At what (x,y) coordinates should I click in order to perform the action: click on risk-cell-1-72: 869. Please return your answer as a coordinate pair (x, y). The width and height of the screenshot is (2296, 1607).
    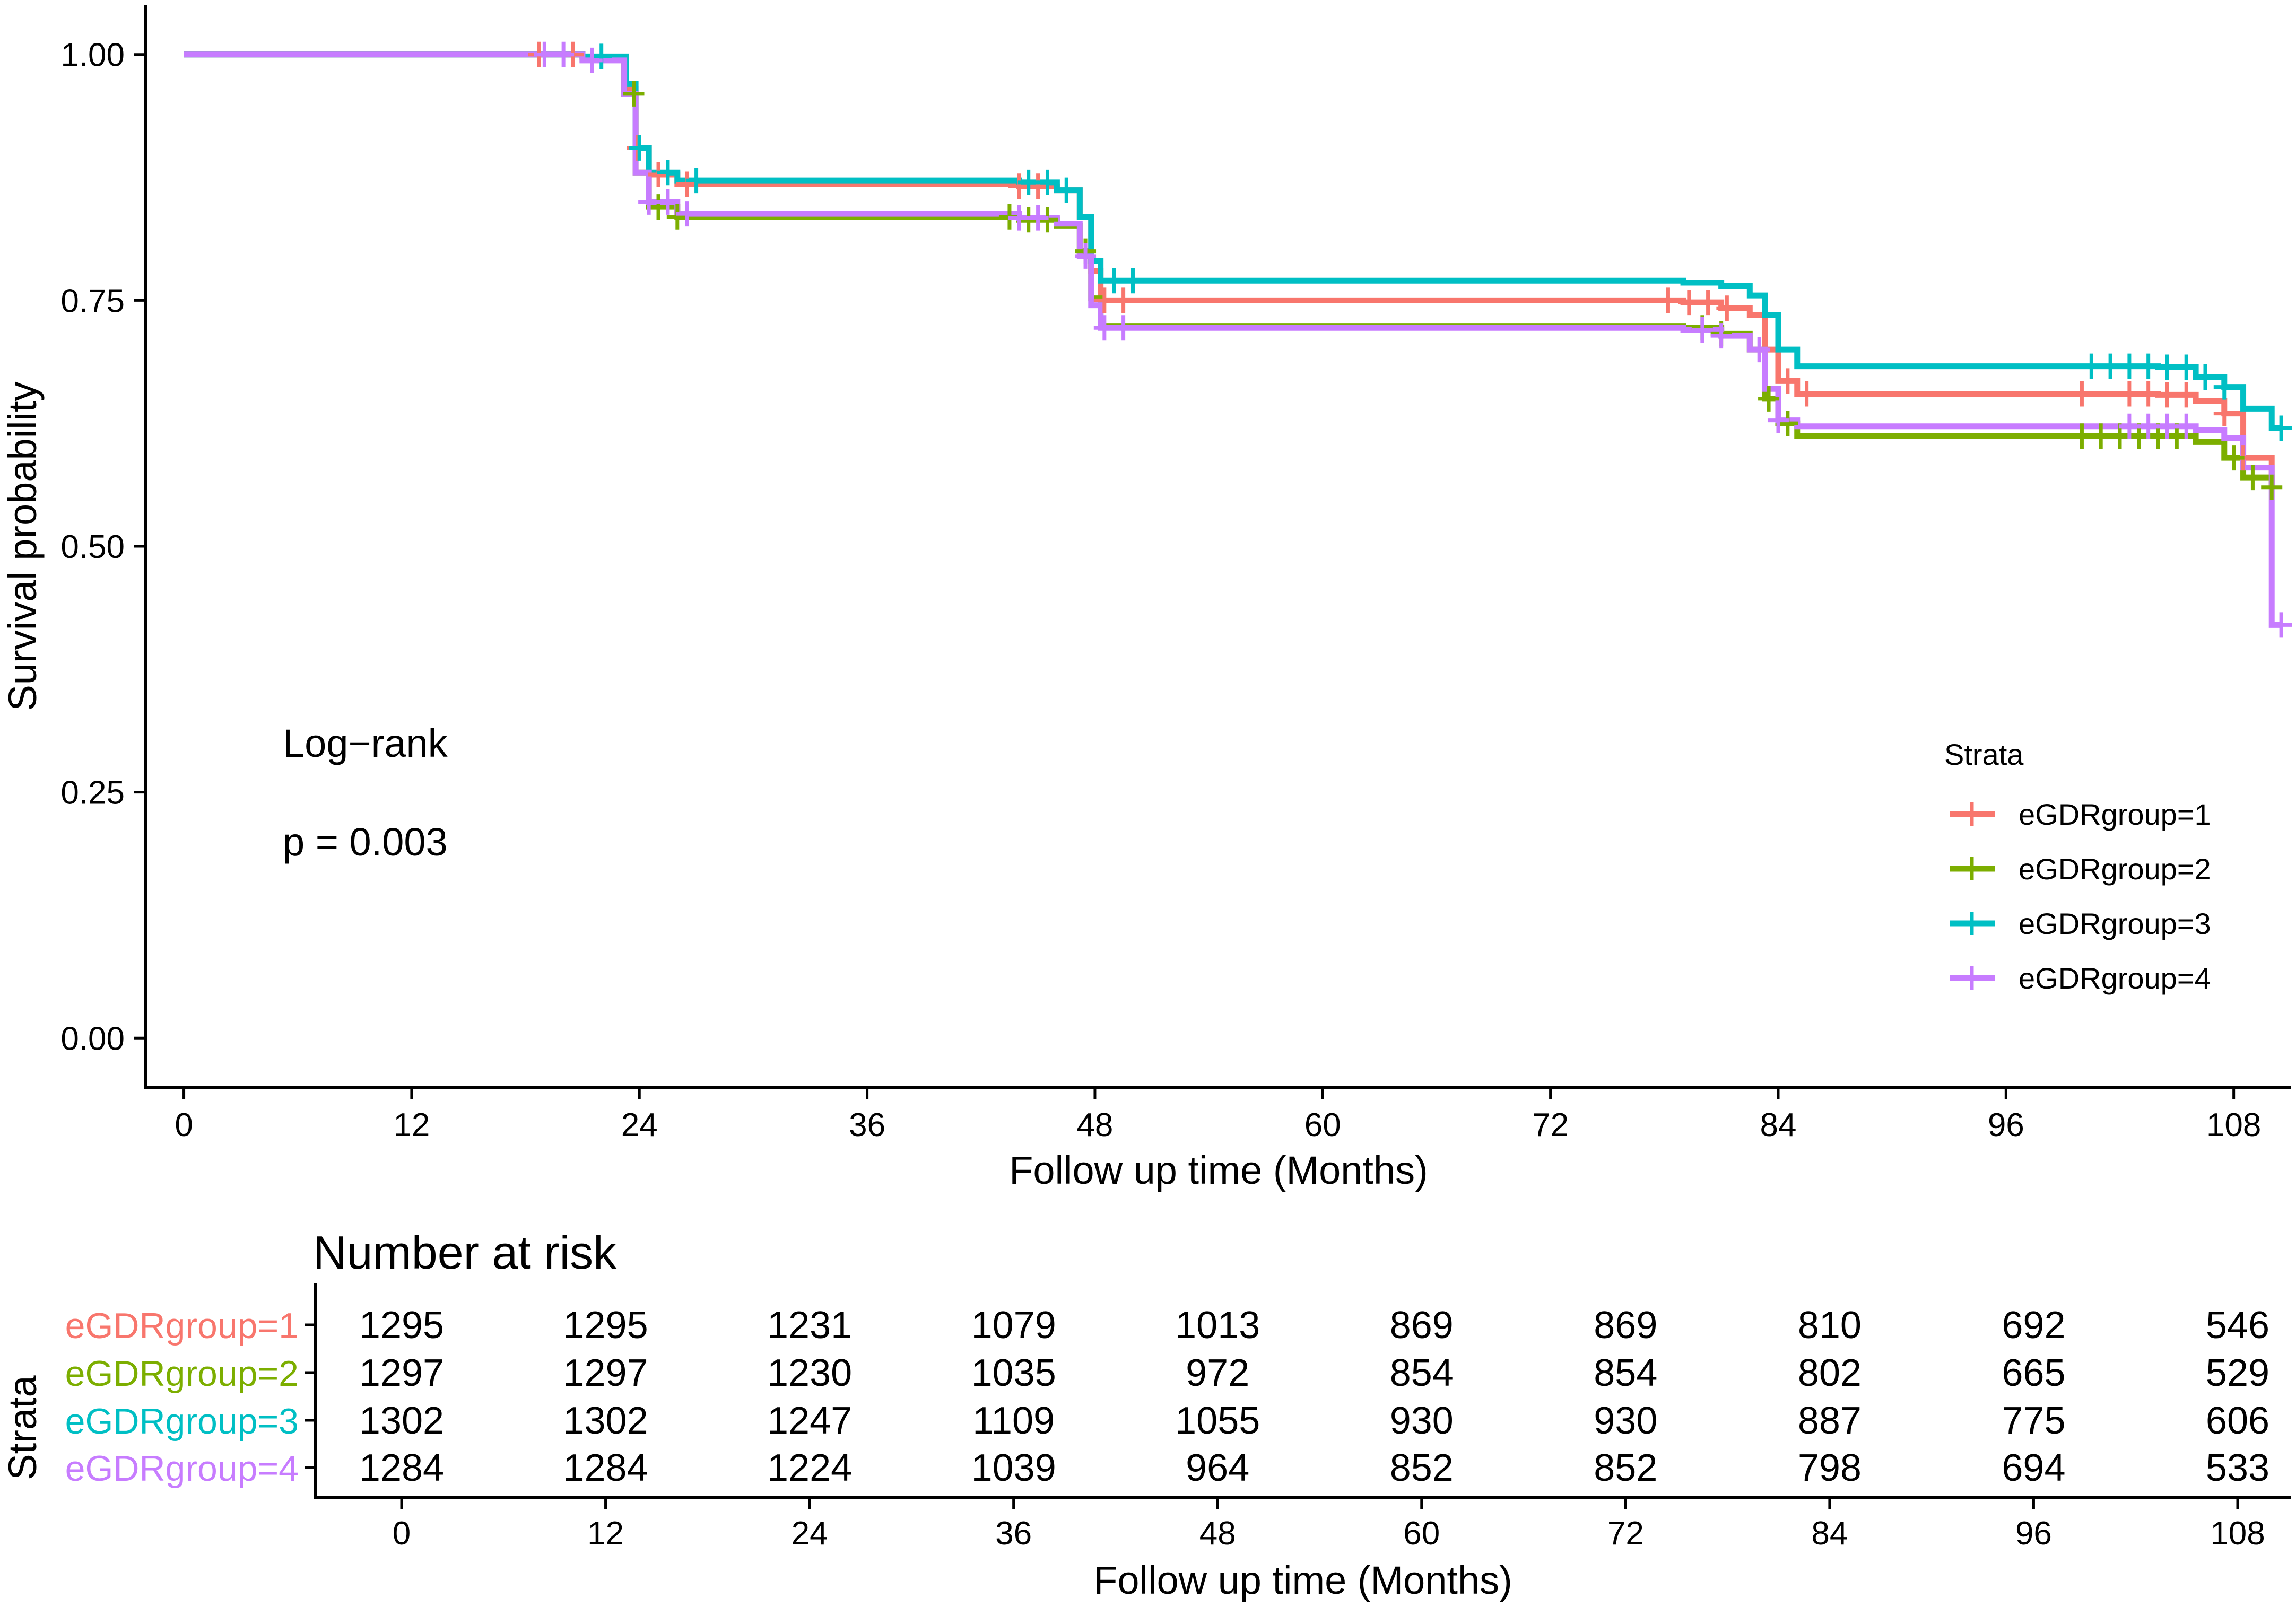
    Looking at the image, I should click on (1626, 1325).